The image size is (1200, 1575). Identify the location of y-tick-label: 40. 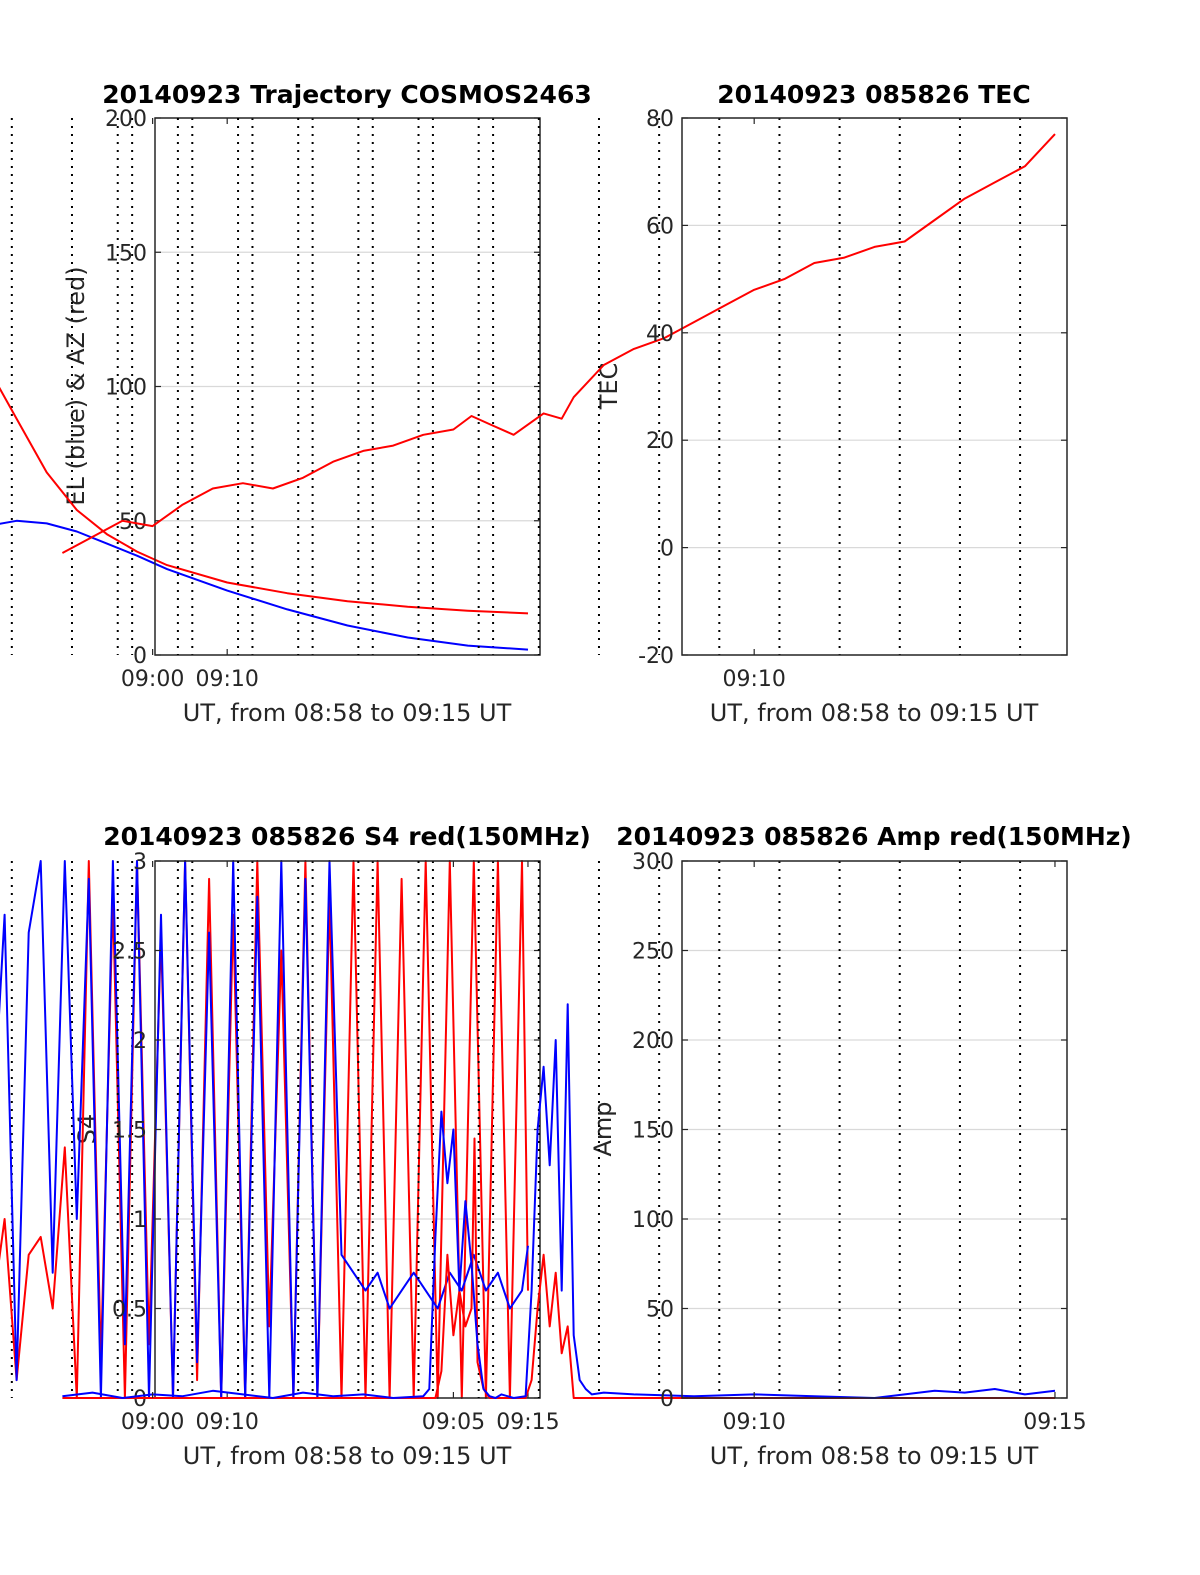
(660, 334).